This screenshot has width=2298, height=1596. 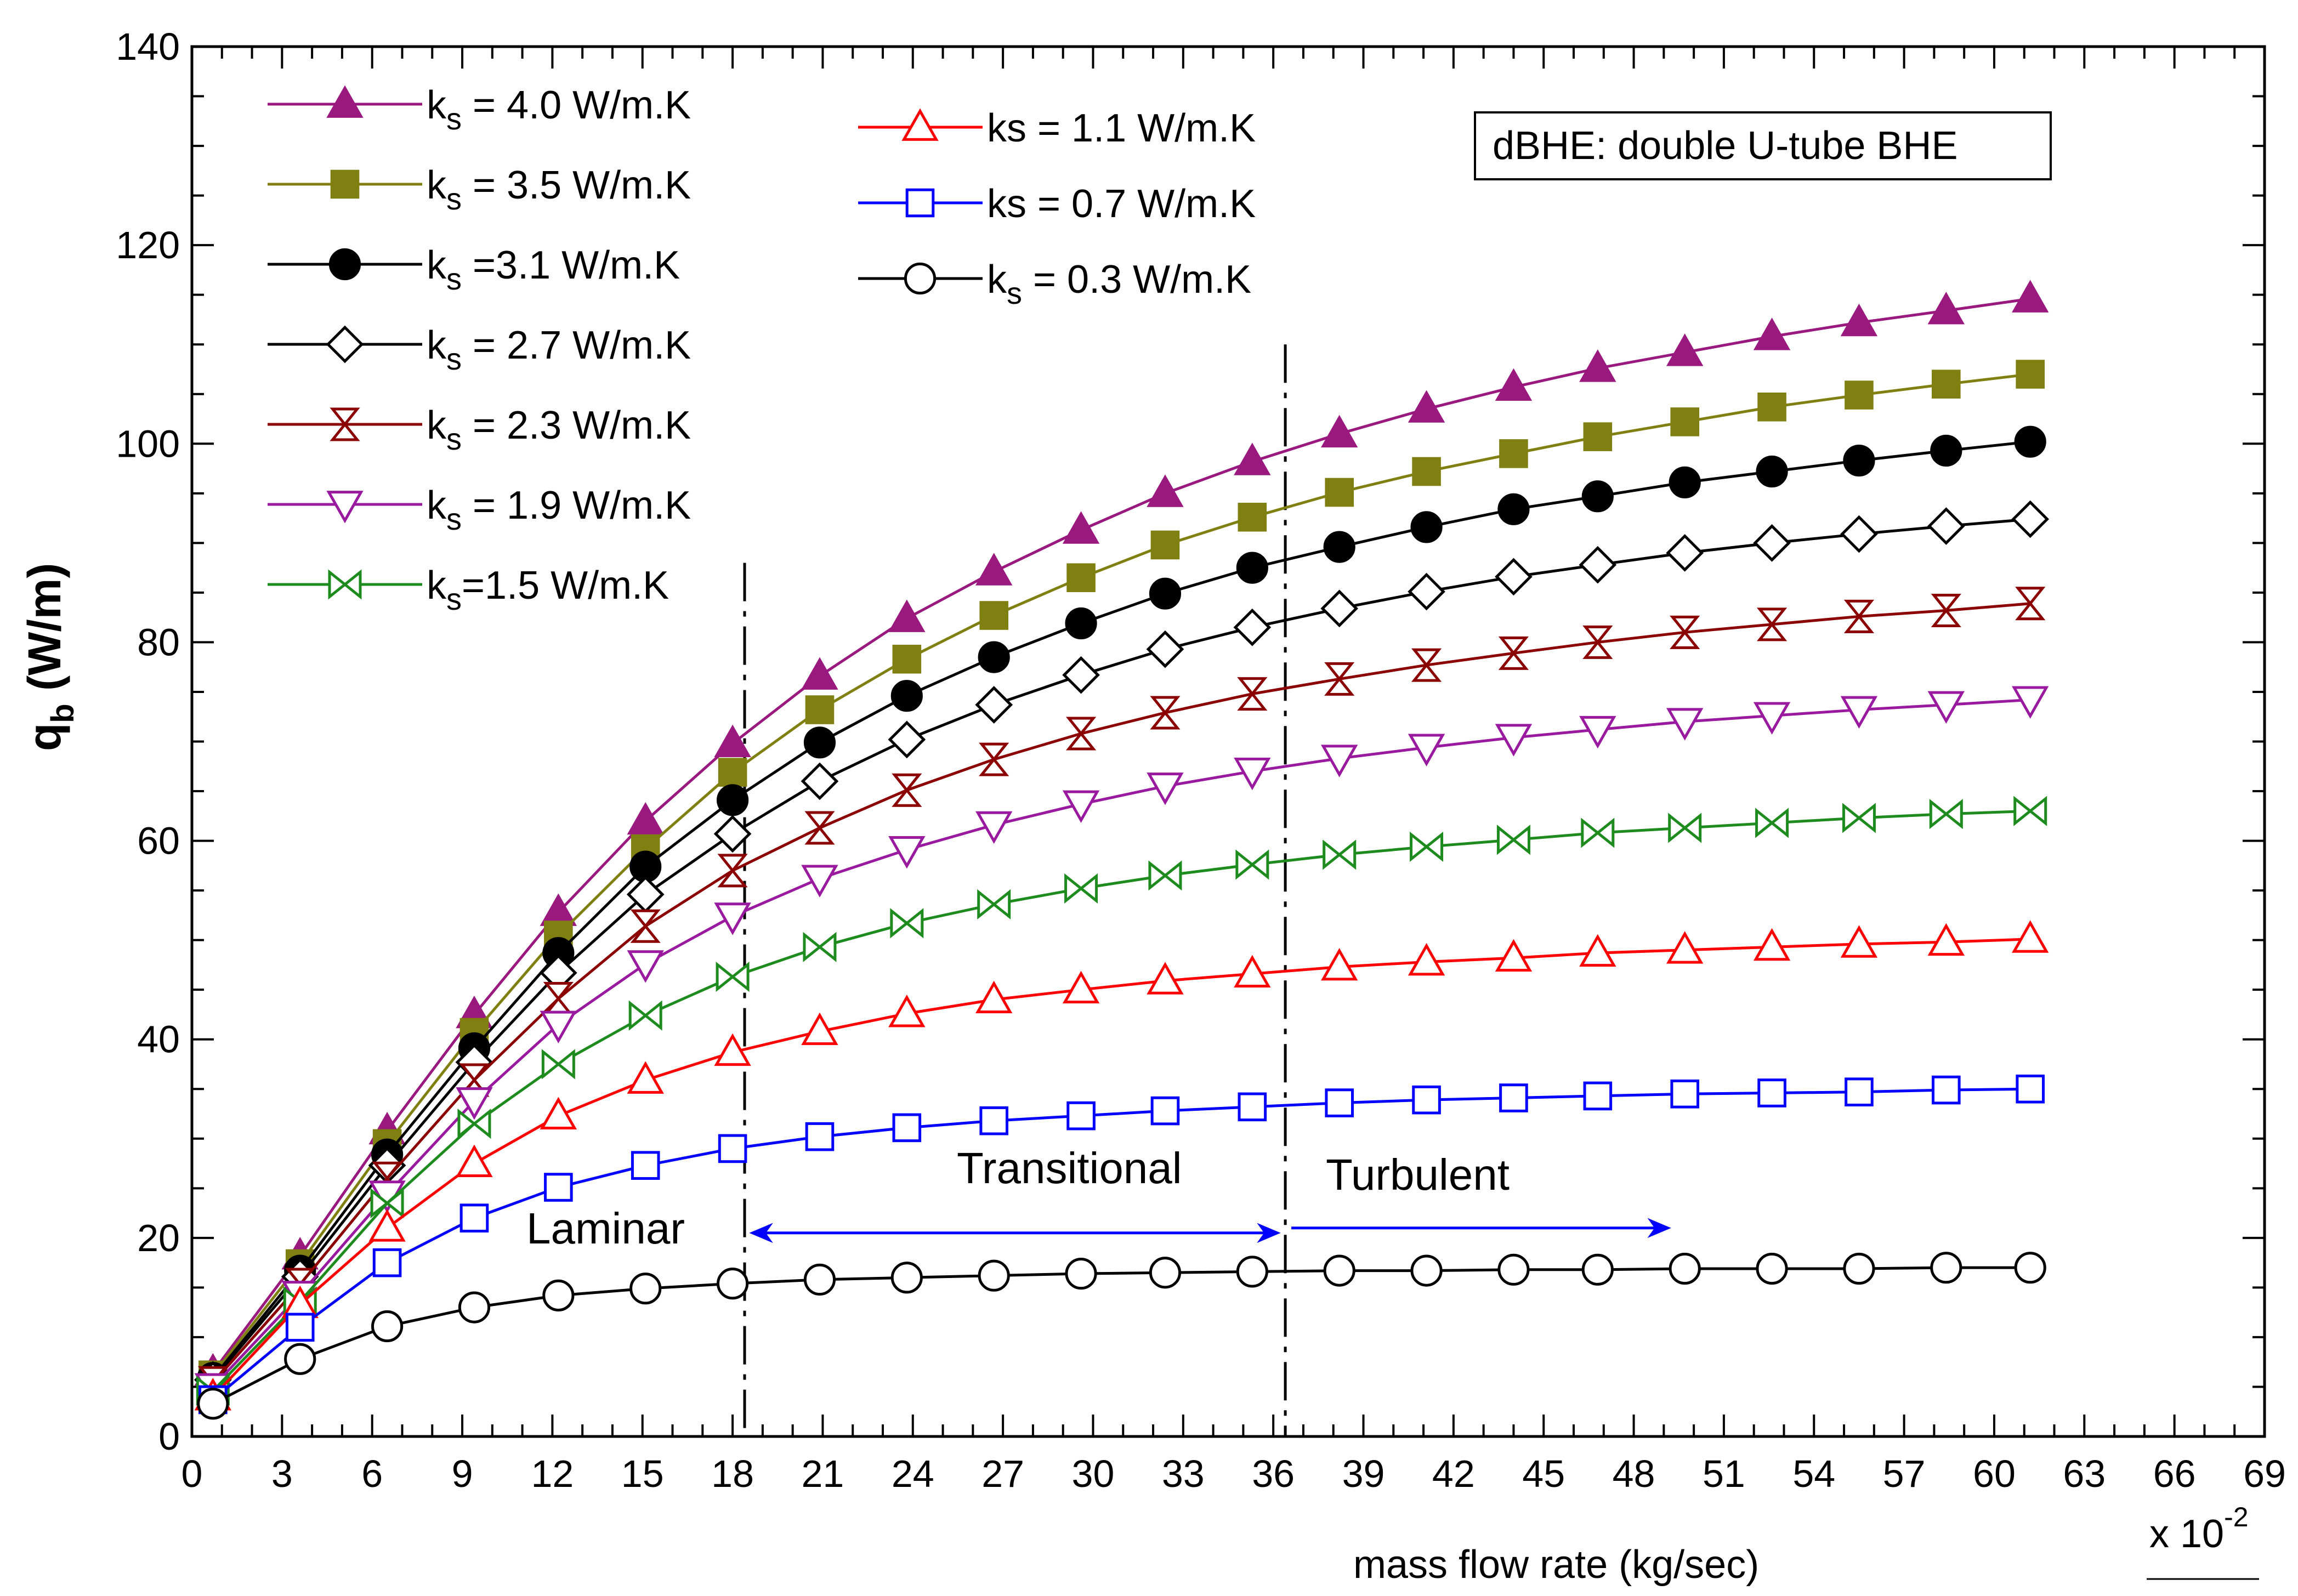 I want to click on legend-label-rest: = 2.7 W/m.K, so click(x=576, y=345).